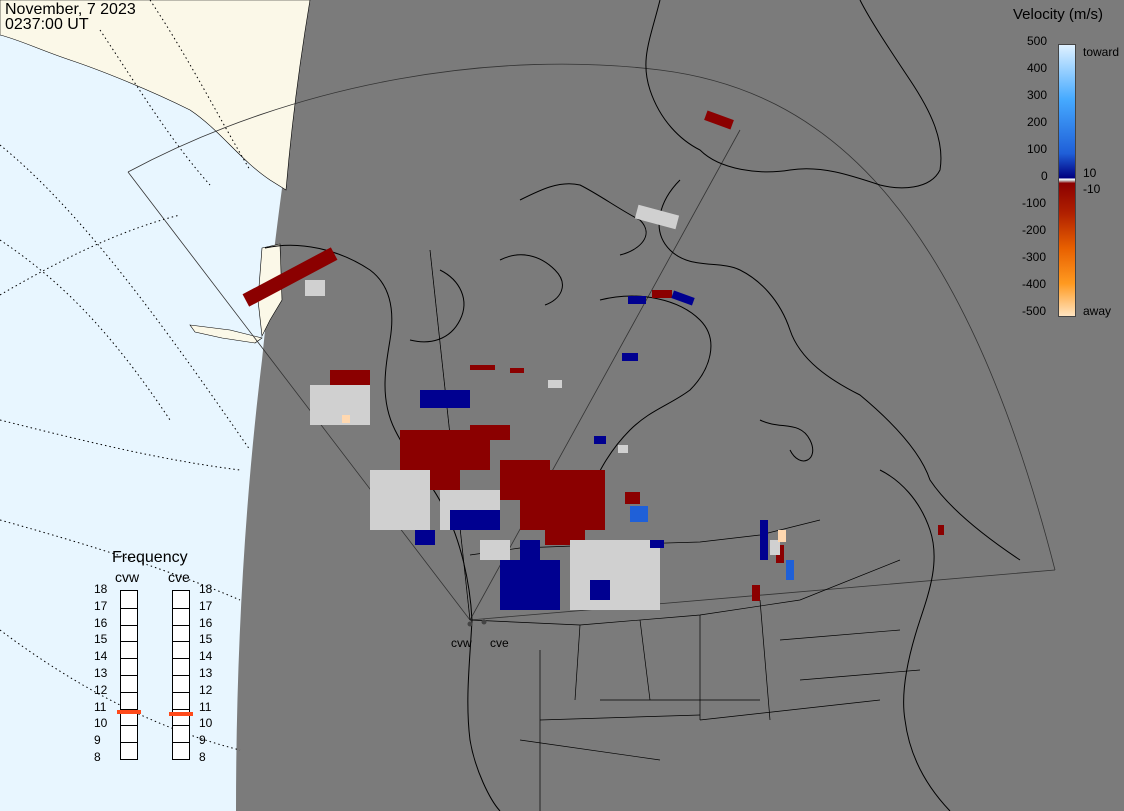 Image resolution: width=1124 pixels, height=811 pixels. What do you see at coordinates (712, 543) in the screenshot?
I see `cells-toward-bright` at bounding box center [712, 543].